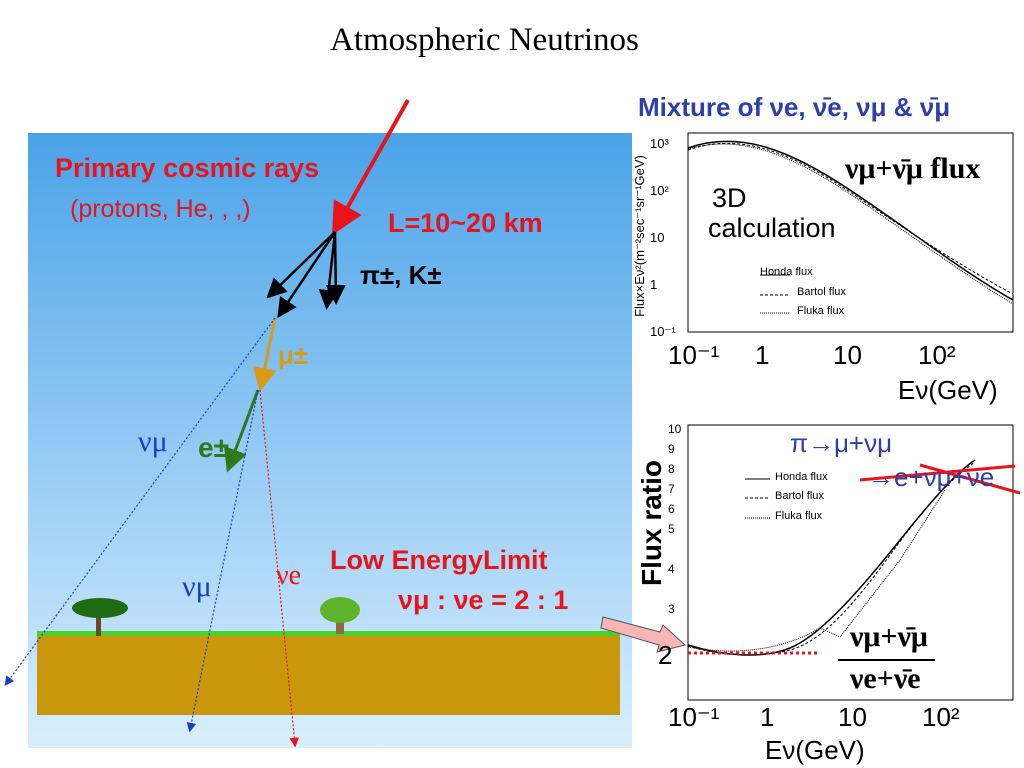 The image size is (1024, 768). Describe the element at coordinates (213, 447) in the screenshot. I see `label: e±` at that location.